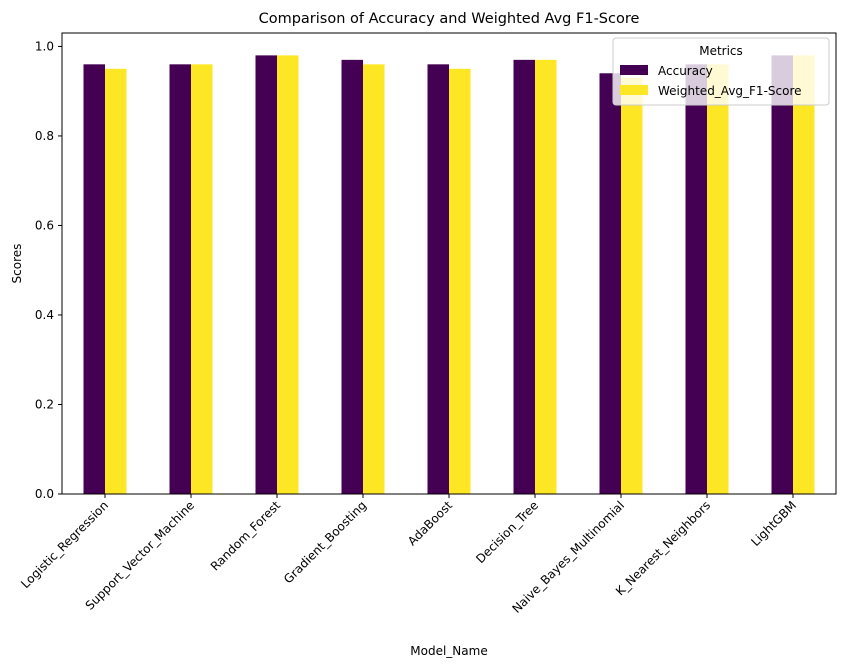 Image resolution: width=846 pixels, height=668 pixels. I want to click on legend: Metrics Accuracy Weighted_Avg_F1-Score, so click(721, 71).